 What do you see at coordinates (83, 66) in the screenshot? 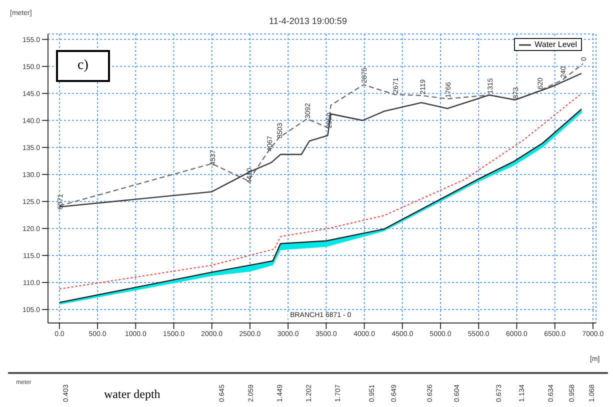
I see `panel-tag-box: c)` at bounding box center [83, 66].